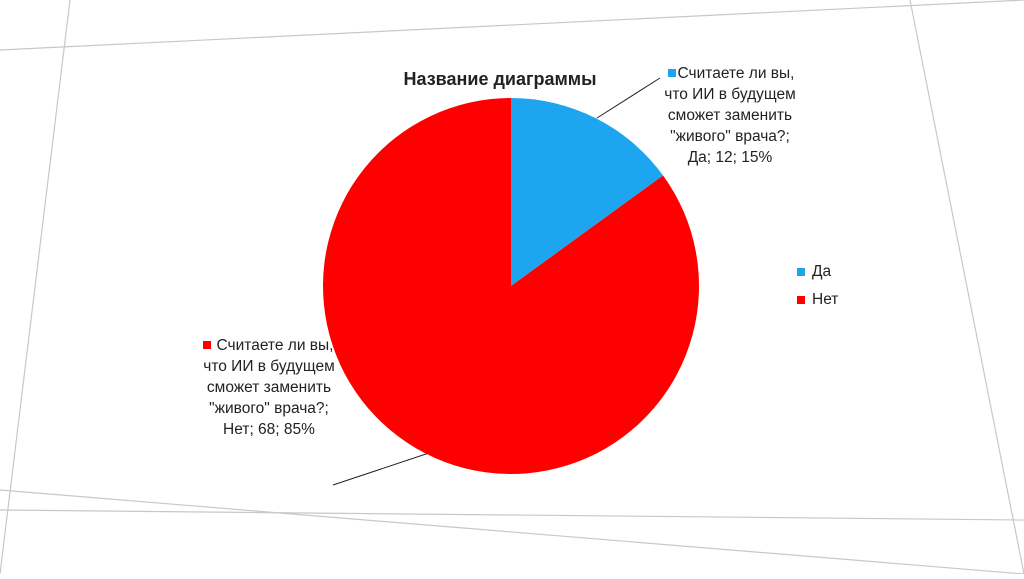 Image resolution: width=1024 pixels, height=579 pixels. What do you see at coordinates (500, 79) in the screenshot?
I see `chart-title: Название диаграммы` at bounding box center [500, 79].